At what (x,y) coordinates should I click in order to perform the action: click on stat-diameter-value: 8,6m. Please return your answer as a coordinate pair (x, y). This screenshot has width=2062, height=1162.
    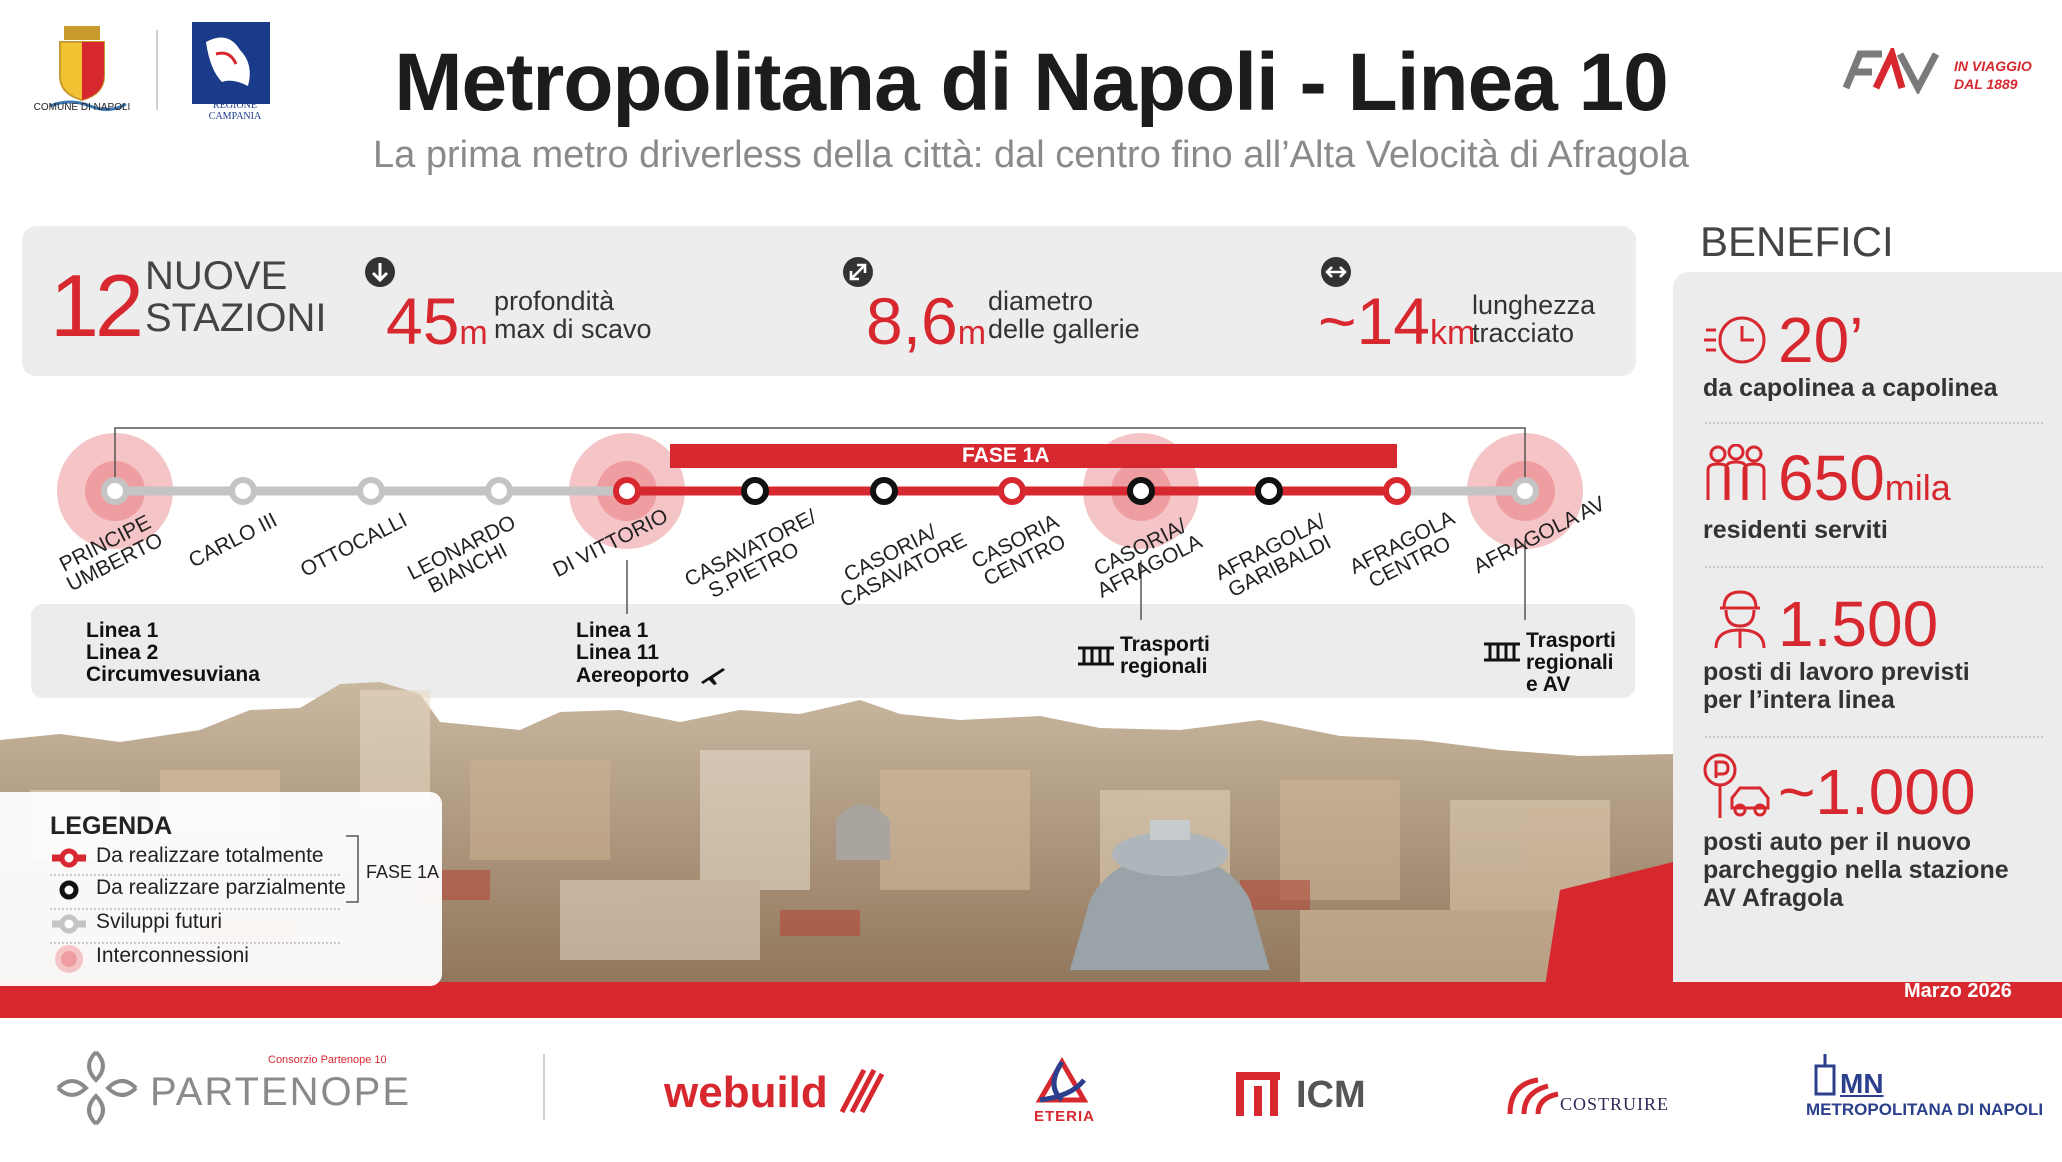
    Looking at the image, I should click on (926, 321).